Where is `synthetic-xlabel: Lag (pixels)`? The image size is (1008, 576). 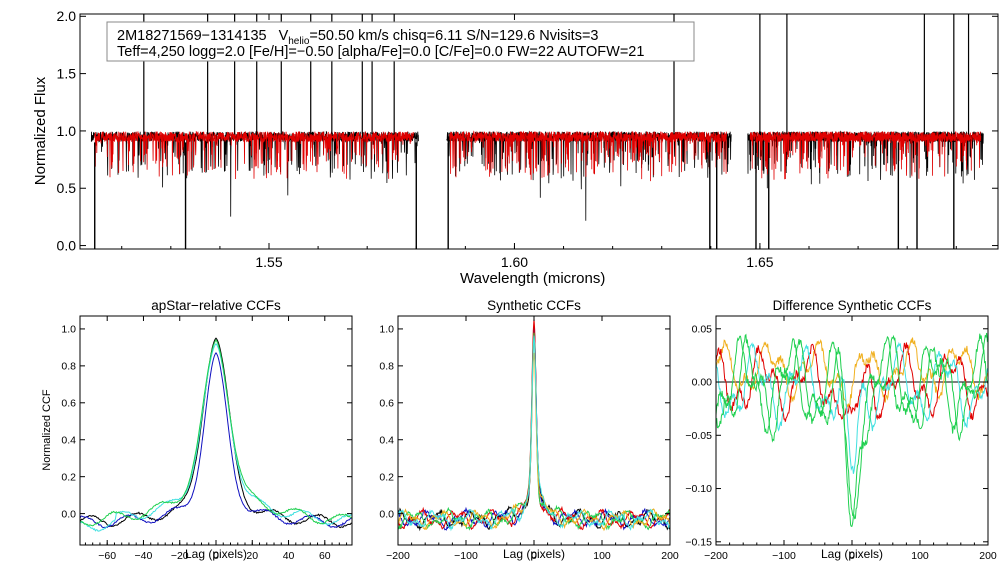
synthetic-xlabel: Lag (pixels) is located at coordinates (534, 554).